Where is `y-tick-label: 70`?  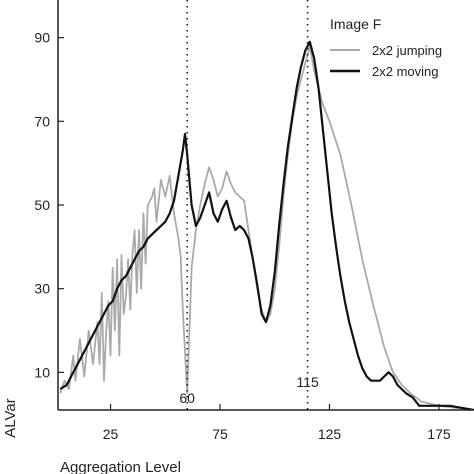 y-tick-label: 70 is located at coordinates (42, 121).